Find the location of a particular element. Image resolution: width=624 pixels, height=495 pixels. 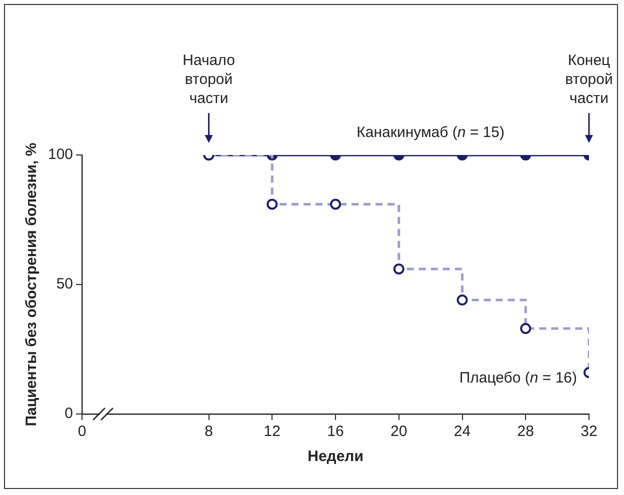

y-axis-title: Пациенты без обострения болезни, % is located at coordinates (31, 284).